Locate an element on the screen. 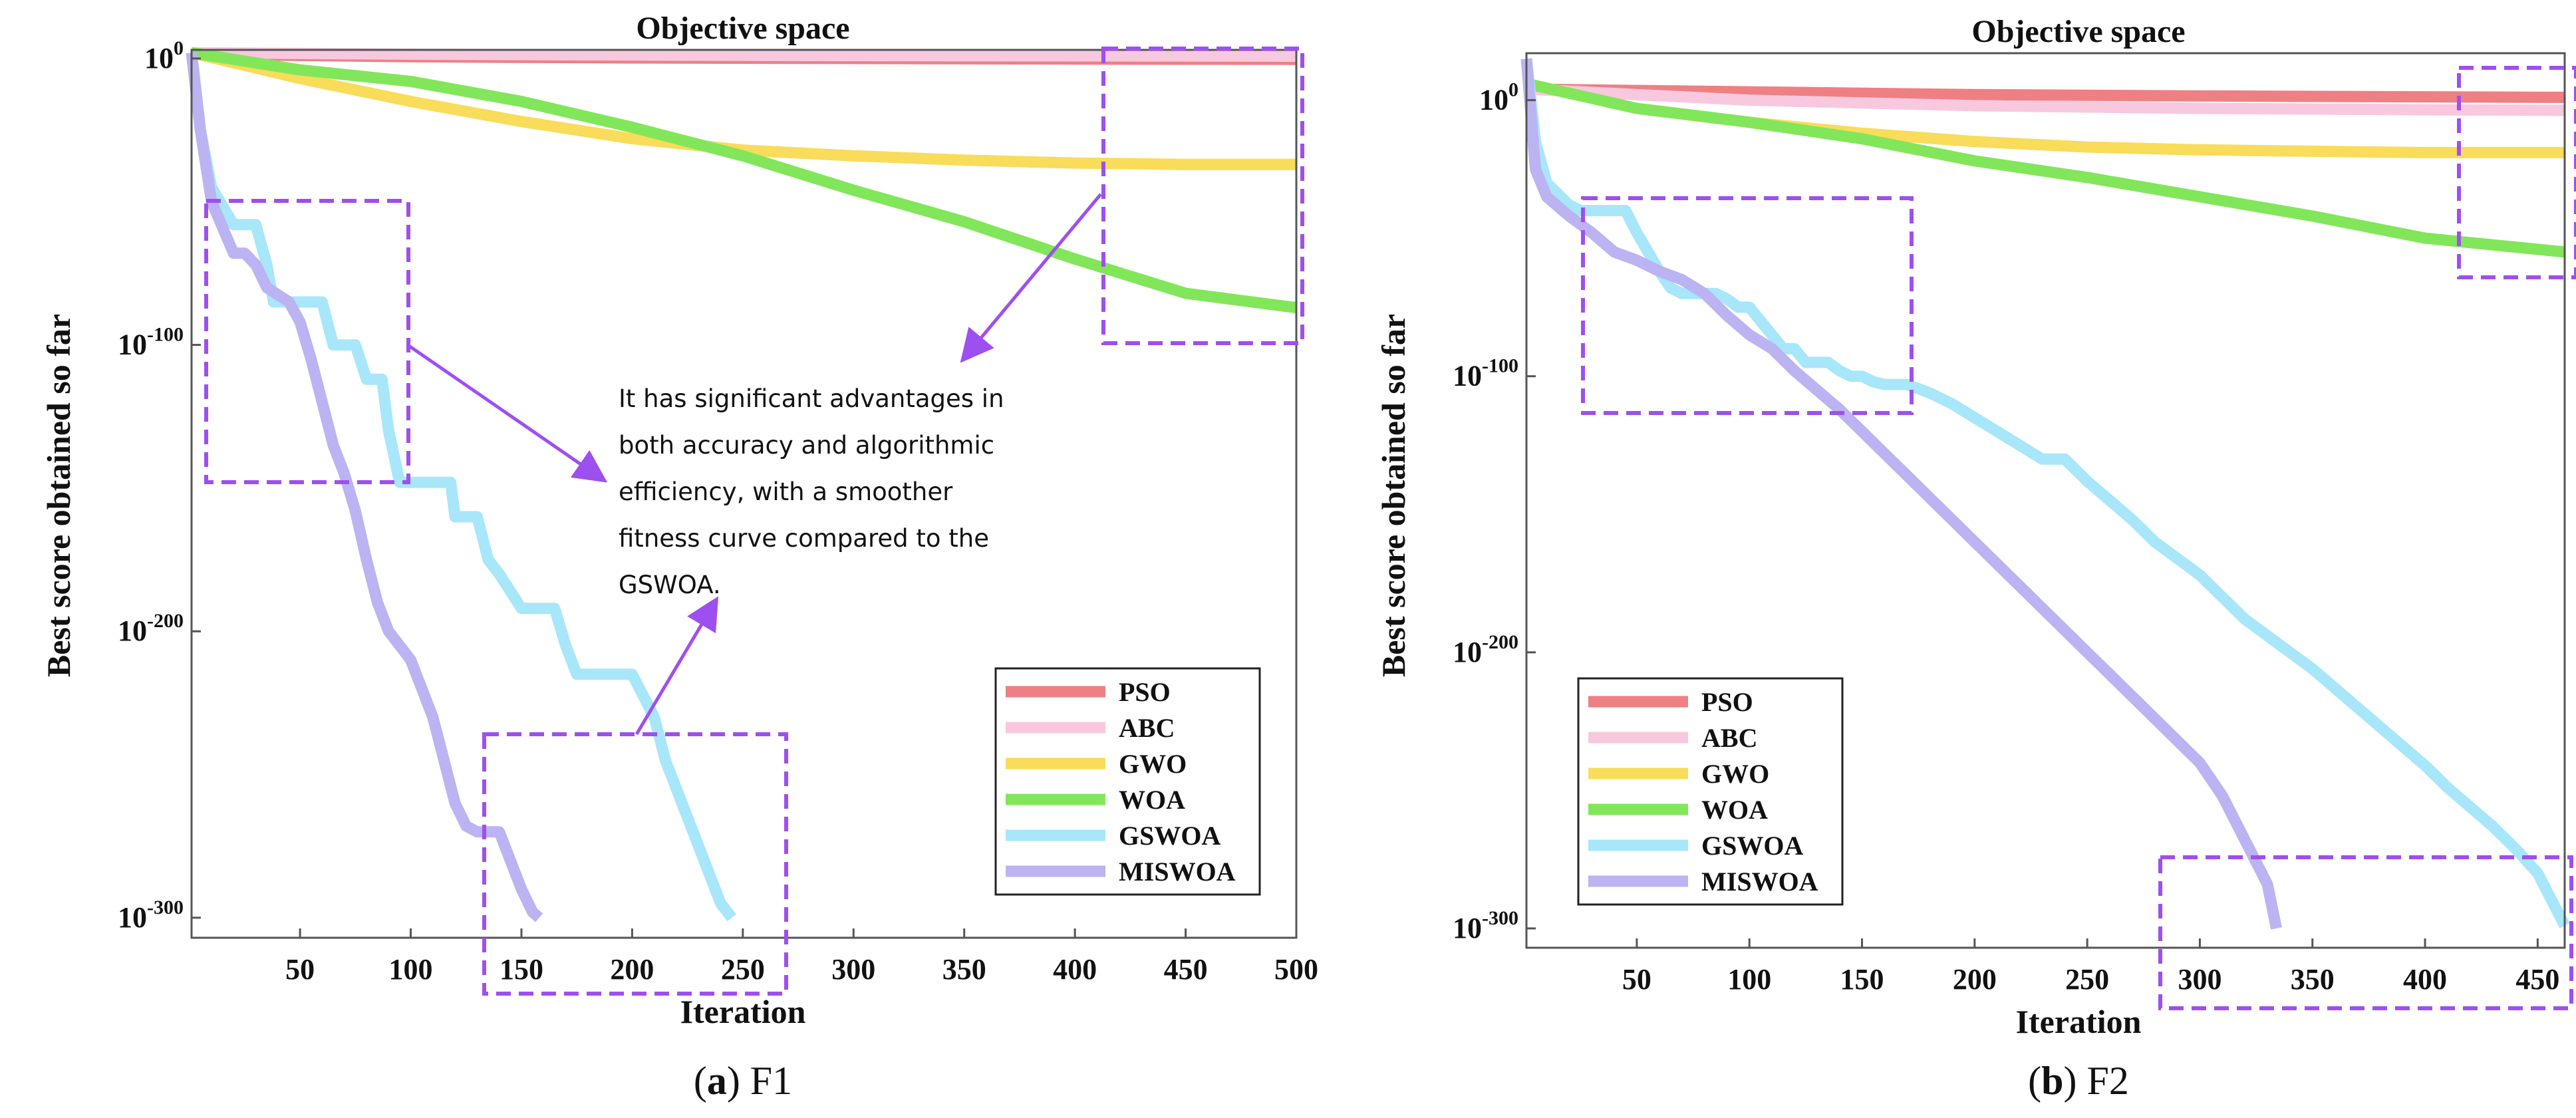 Image resolution: width=2576 pixels, height=1118 pixels. annotation-line: efficiency, with a smoother is located at coordinates (786, 492).